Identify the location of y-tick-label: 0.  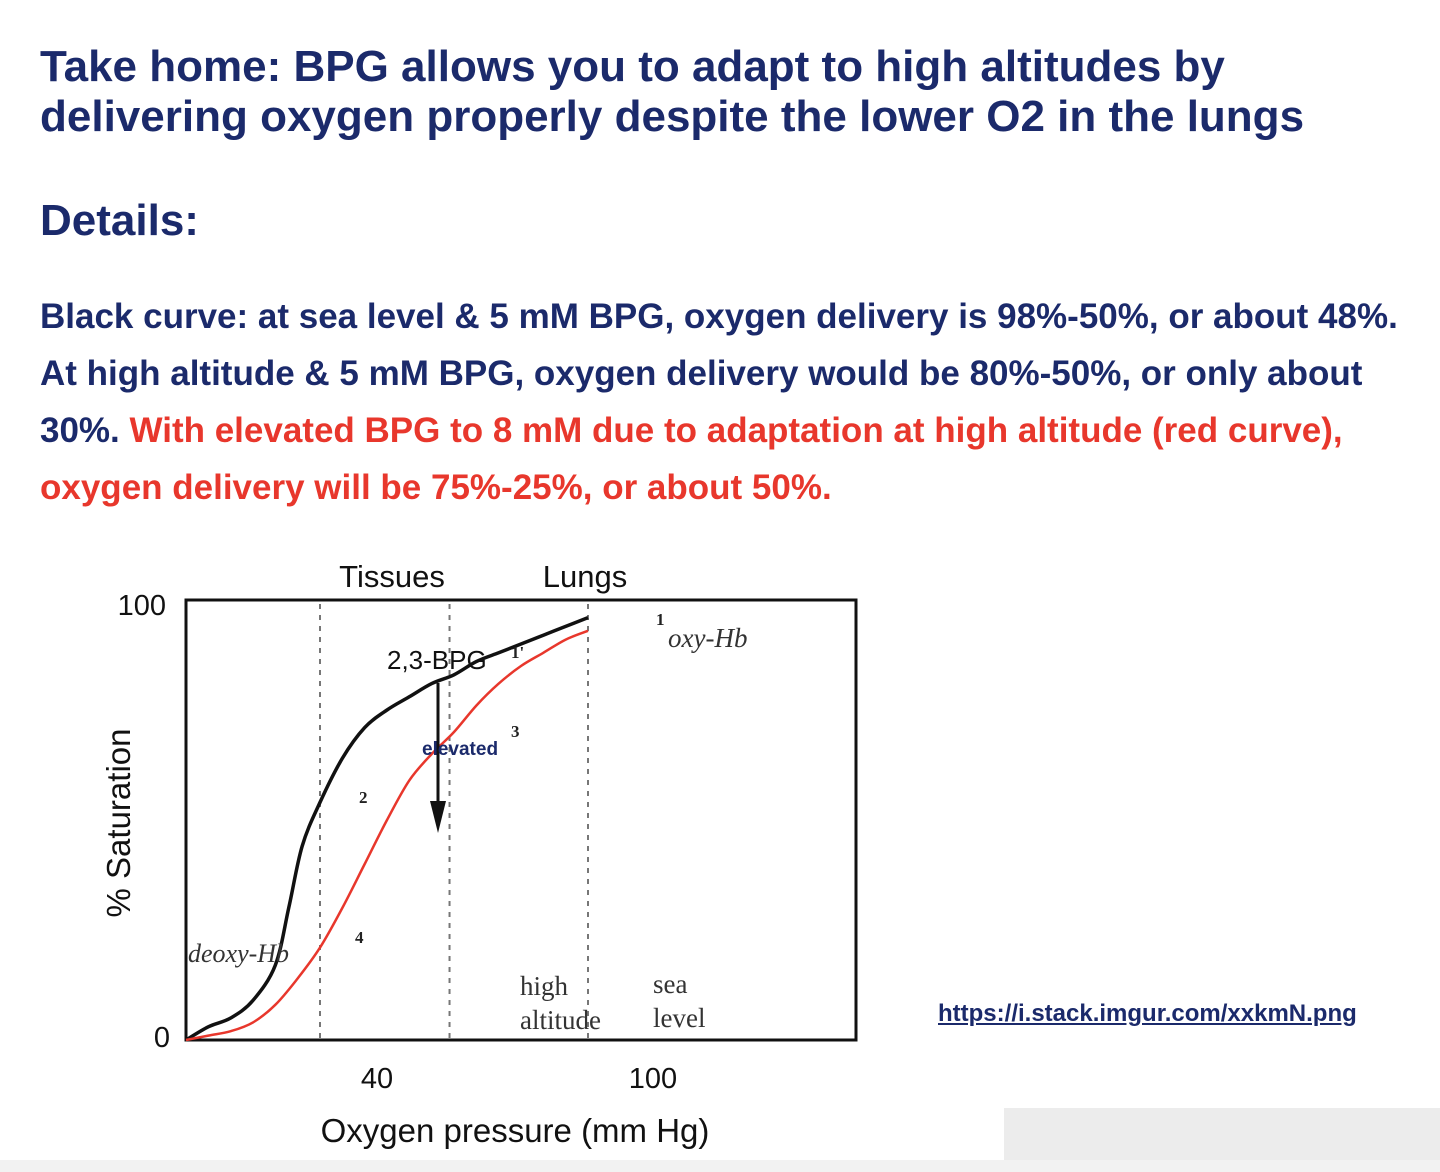
(162, 1038).